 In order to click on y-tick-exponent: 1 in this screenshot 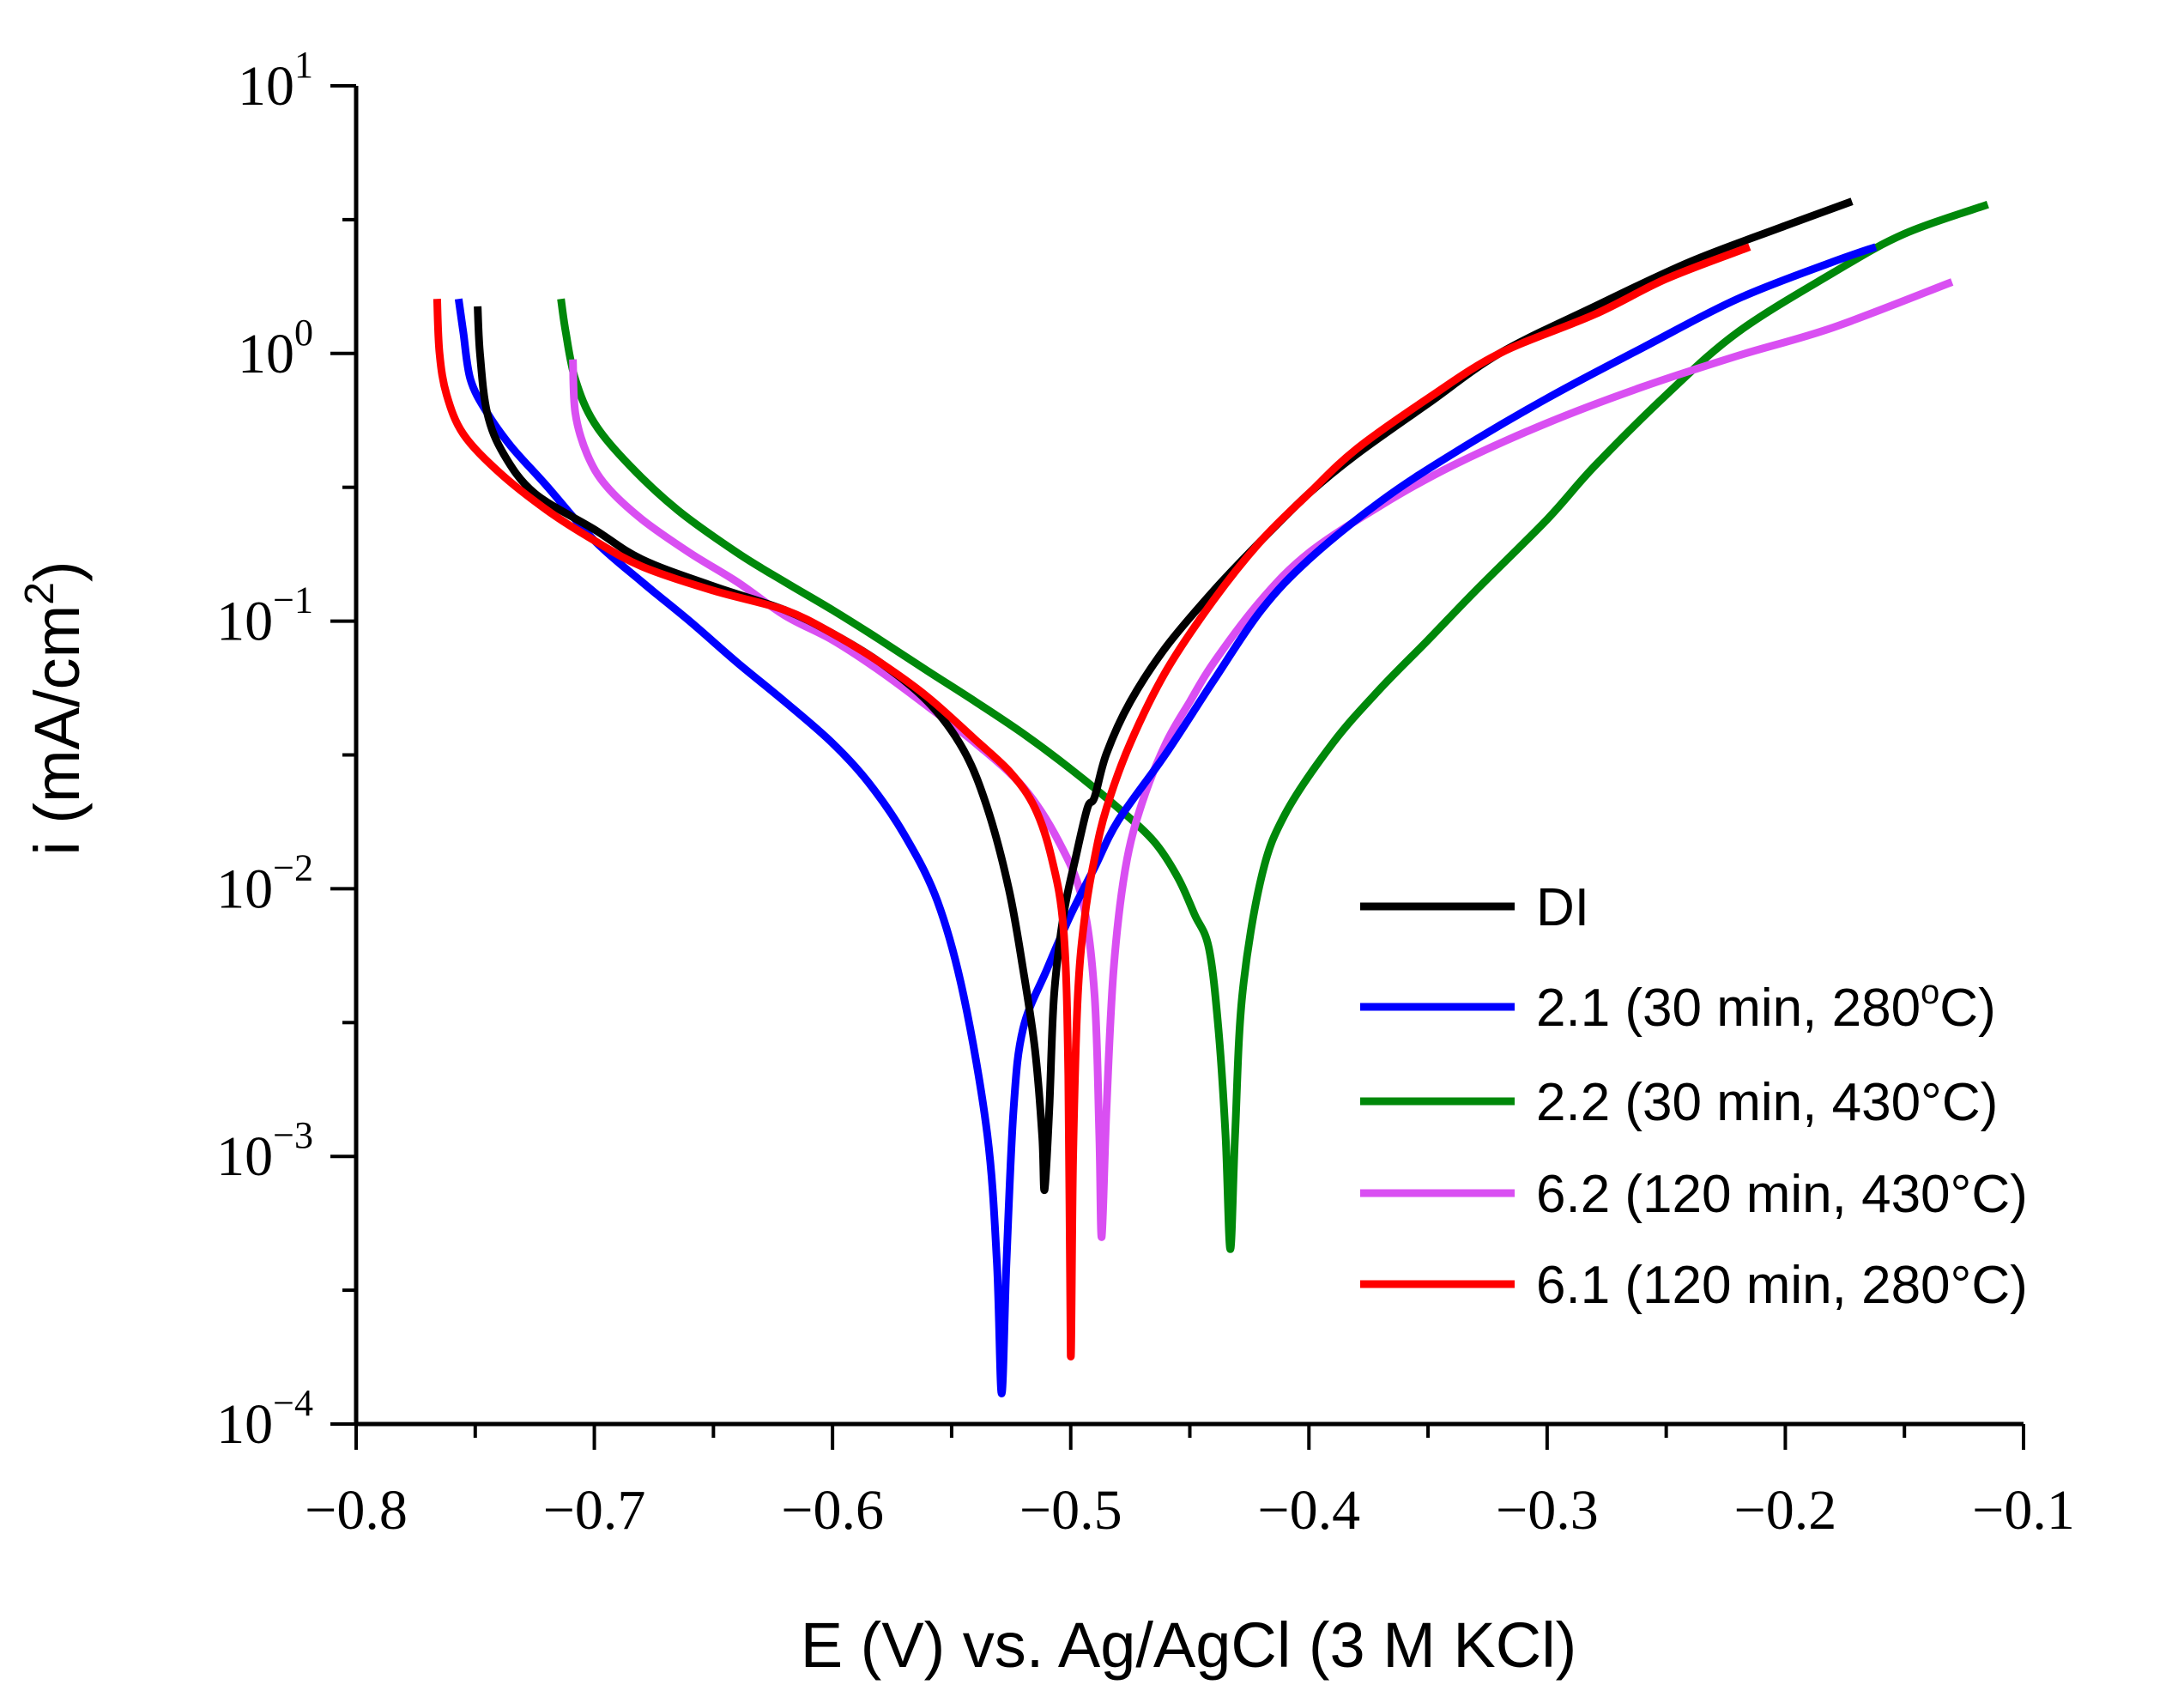, I will do `click(303, 65)`.